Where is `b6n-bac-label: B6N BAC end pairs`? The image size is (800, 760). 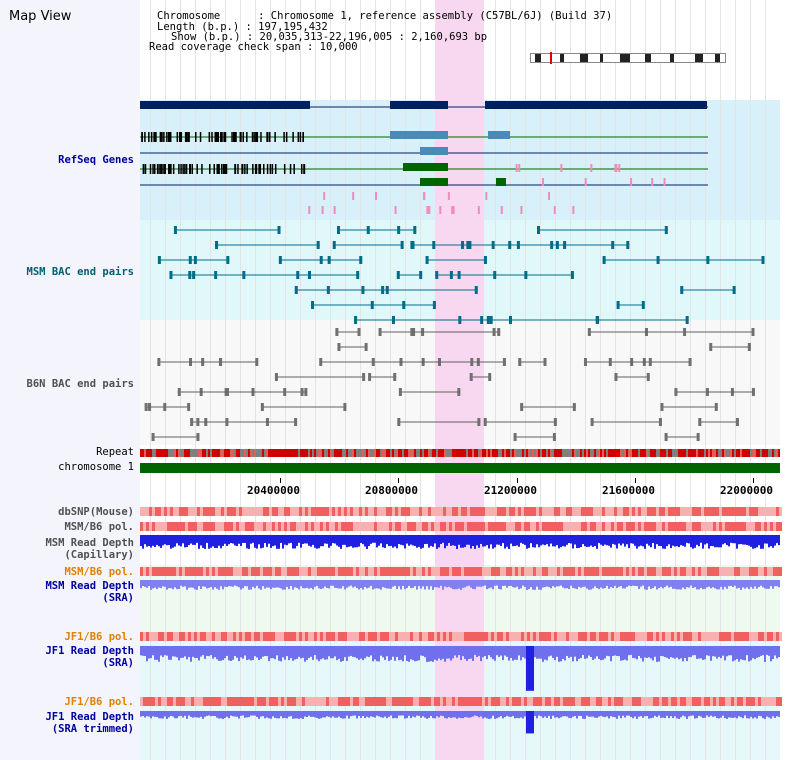
b6n-bac-label: B6N BAC end pairs is located at coordinates (80, 384).